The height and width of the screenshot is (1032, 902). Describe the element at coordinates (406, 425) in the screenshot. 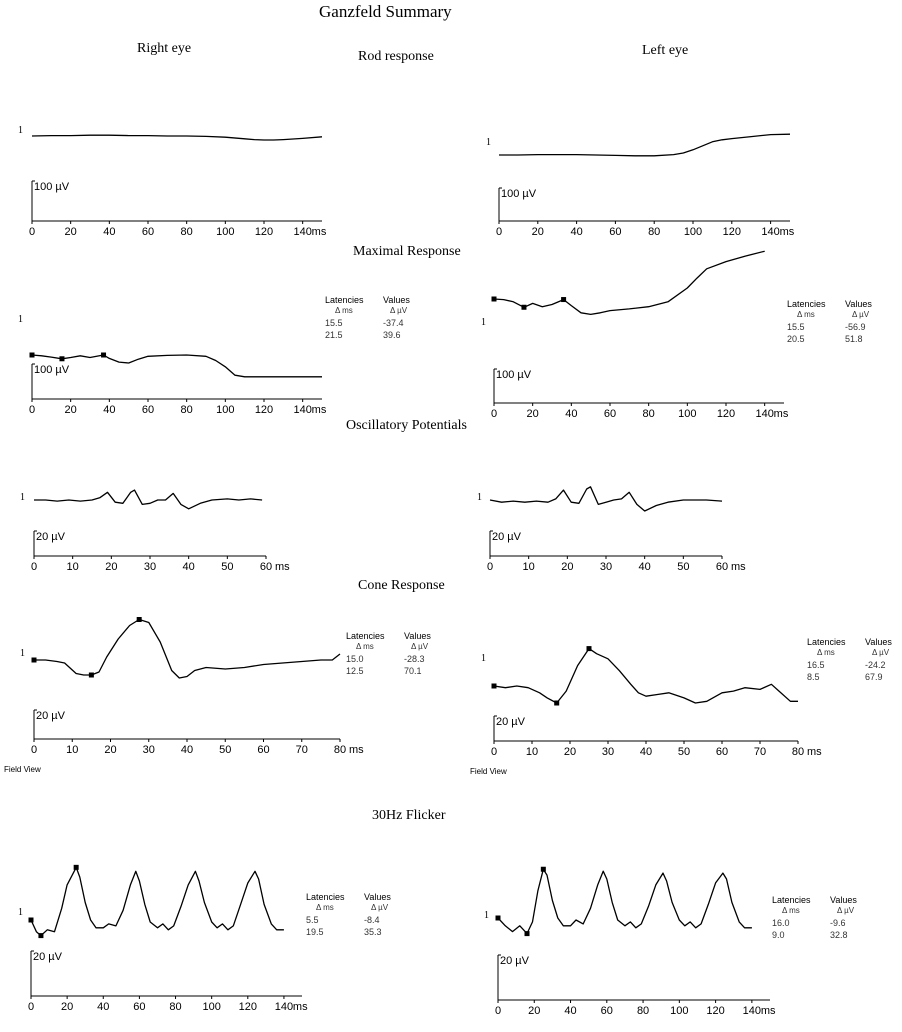

I see `section-title-ops: Oscillatory Potentials` at that location.